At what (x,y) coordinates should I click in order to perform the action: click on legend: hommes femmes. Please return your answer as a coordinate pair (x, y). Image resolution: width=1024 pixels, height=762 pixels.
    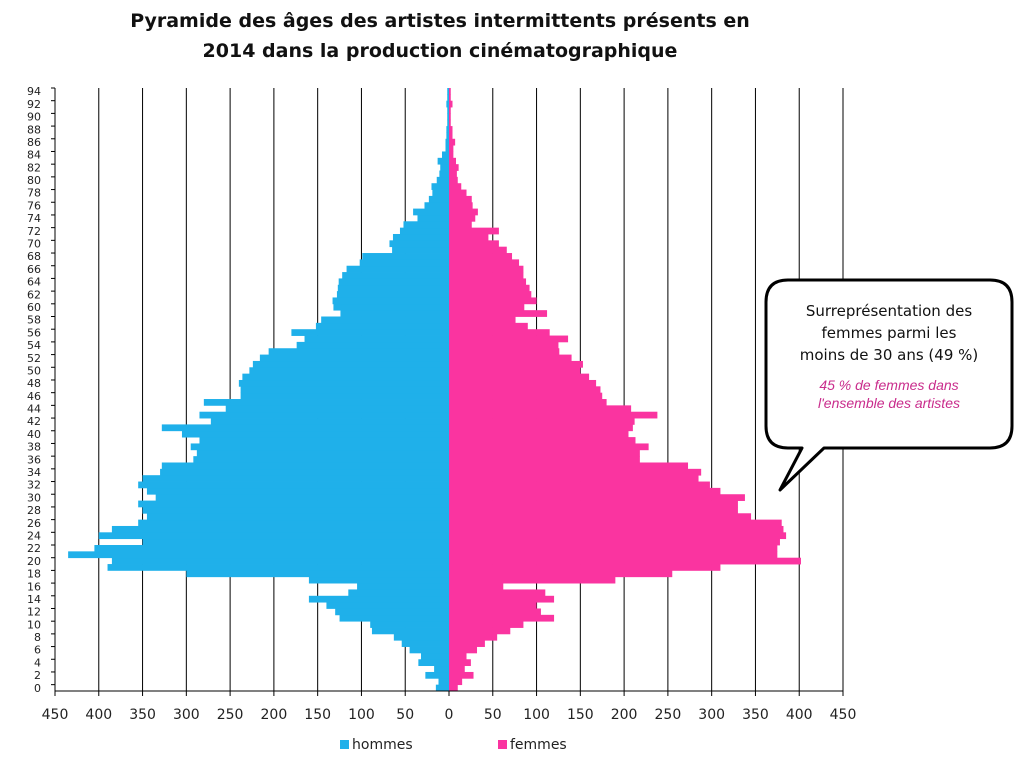
    Looking at the image, I should click on (453, 745).